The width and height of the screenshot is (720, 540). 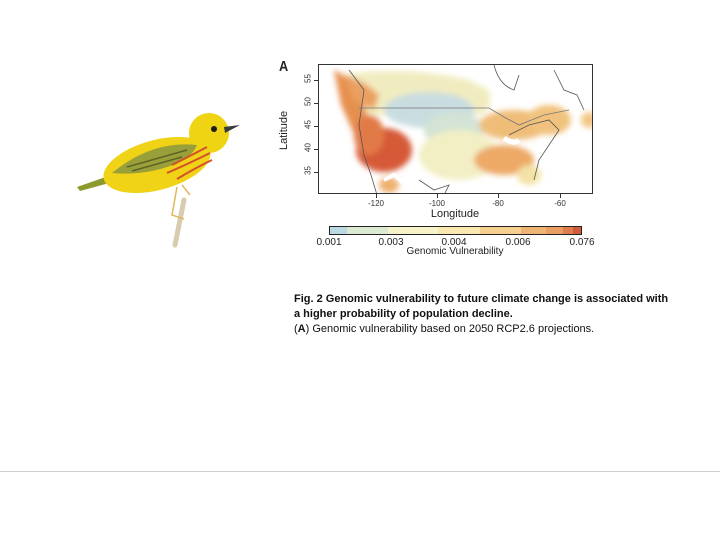 I want to click on caption-panel-ref: A, so click(x=301, y=329).